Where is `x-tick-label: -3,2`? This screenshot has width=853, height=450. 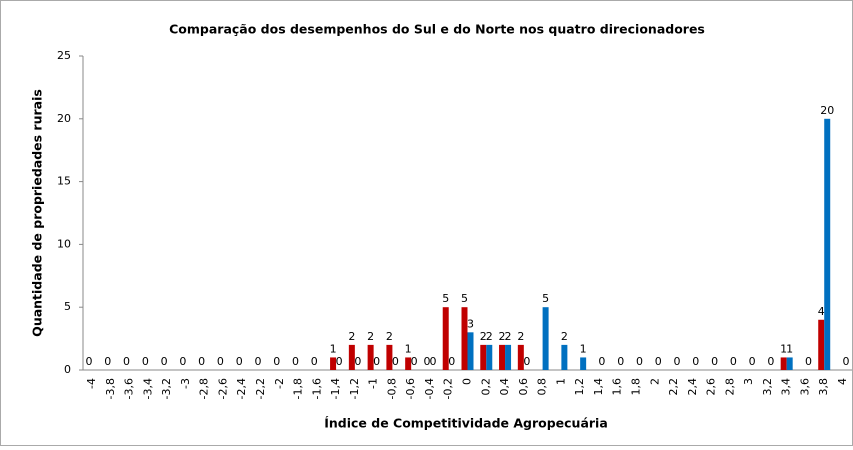 x-tick-label: -3,2 is located at coordinates (166, 388).